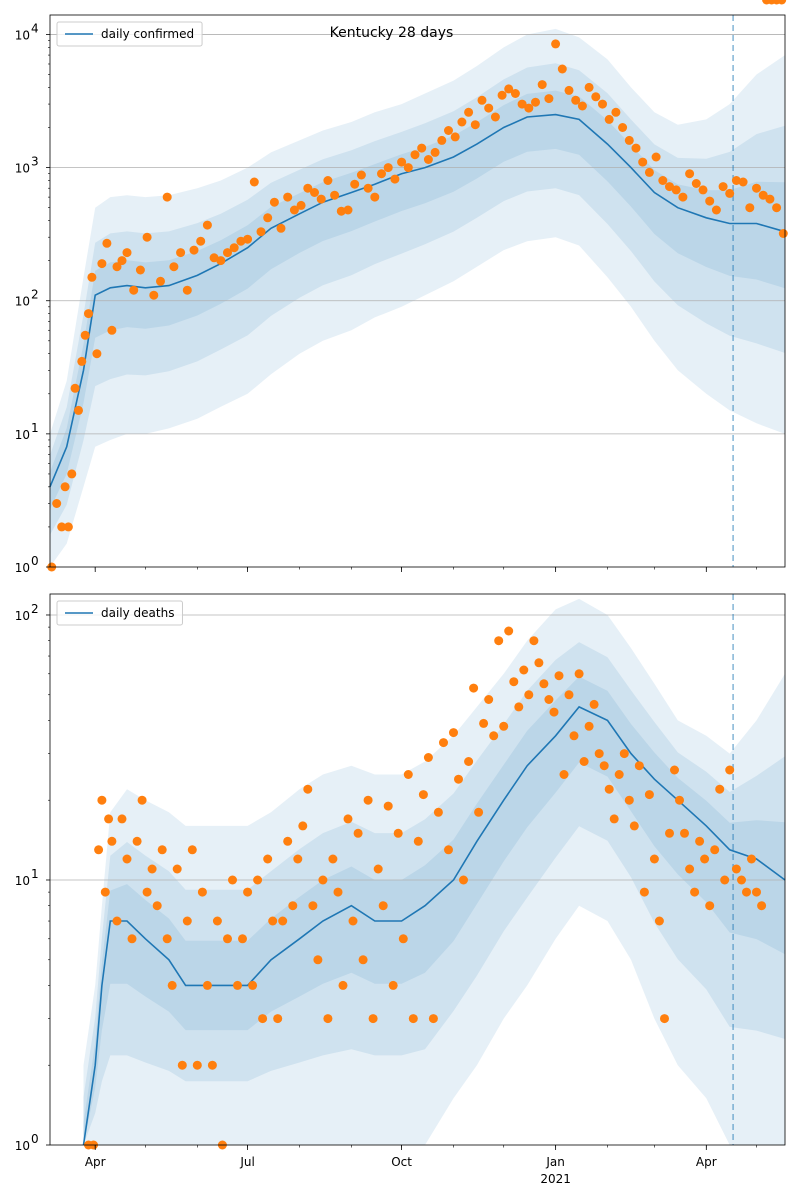 Image resolution: width=800 pixels, height=1200 pixels. Describe the element at coordinates (35, 428) in the screenshot. I see `y-tick-exponent: 1` at that location.